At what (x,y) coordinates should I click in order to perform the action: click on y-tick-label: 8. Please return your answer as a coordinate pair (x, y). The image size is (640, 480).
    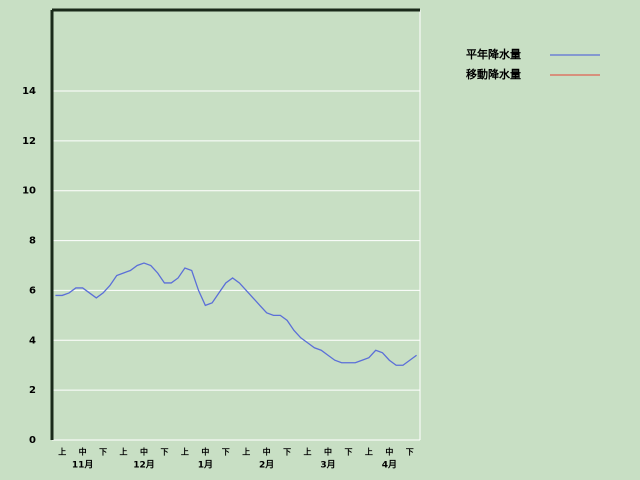
    Looking at the image, I should click on (32, 241).